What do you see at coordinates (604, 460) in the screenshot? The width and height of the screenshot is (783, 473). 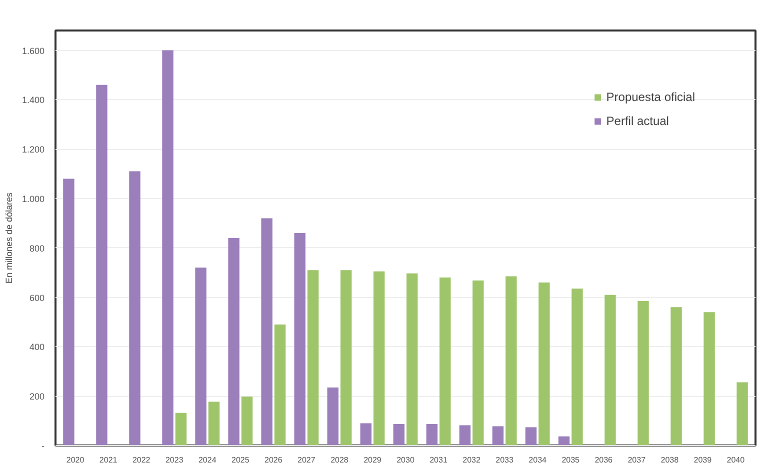 I see `x-tick-label: 2036` at bounding box center [604, 460].